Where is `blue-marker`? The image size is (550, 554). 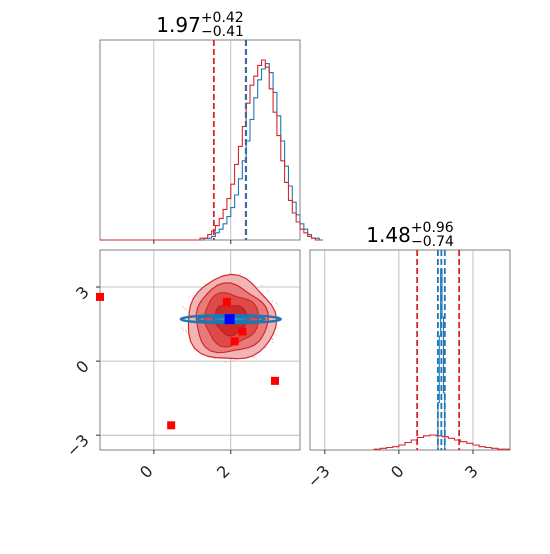 blue-marker is located at coordinates (229, 319).